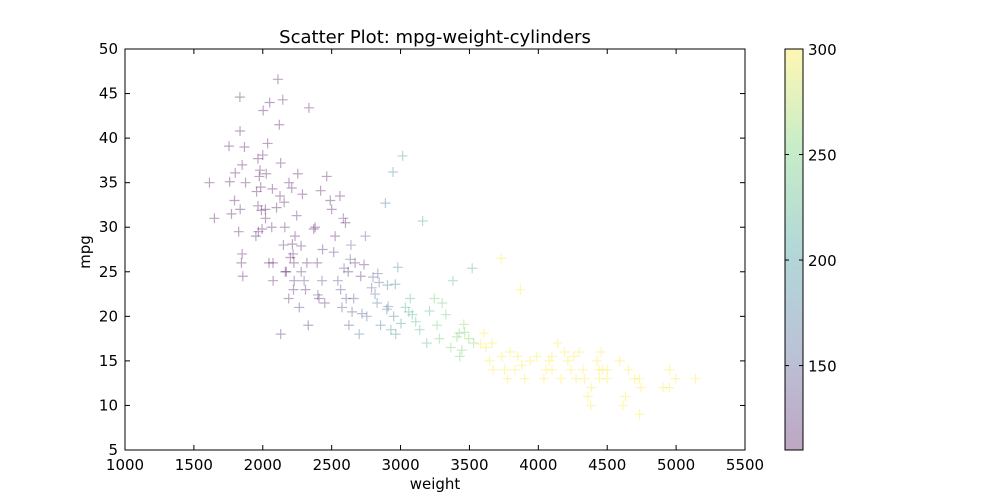  I want to click on x-axis-label: weight, so click(435, 484).